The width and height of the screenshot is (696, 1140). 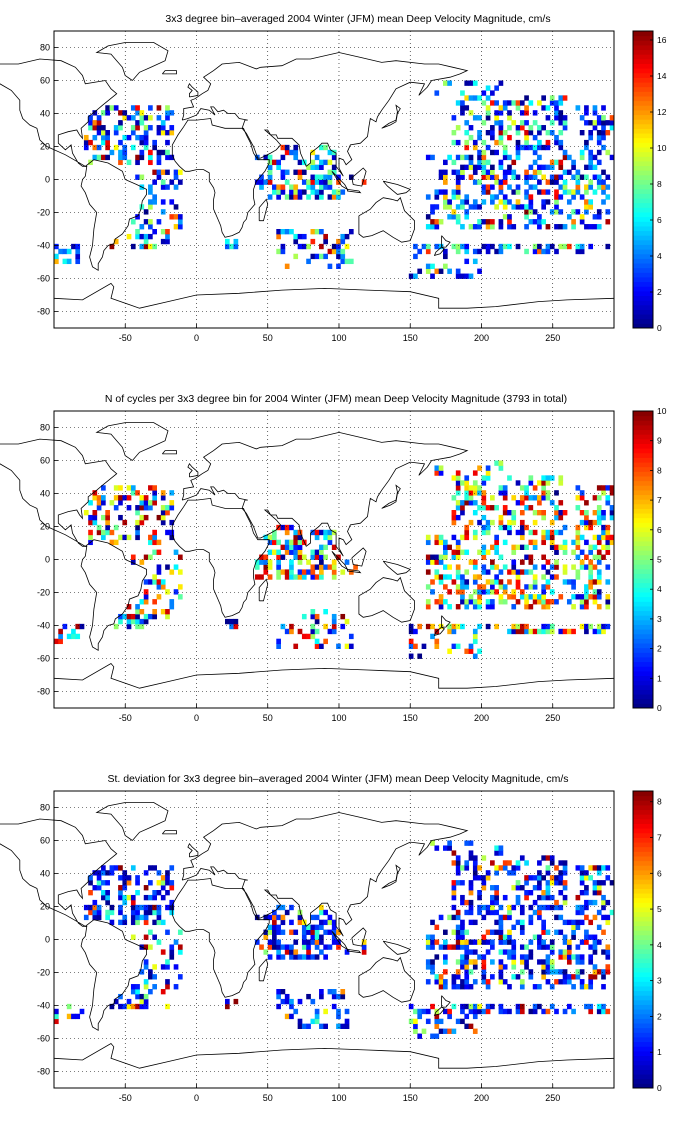 I want to click on x-tick-labels: -50 0 50 100 150 200 250, so click(x=339, y=713).